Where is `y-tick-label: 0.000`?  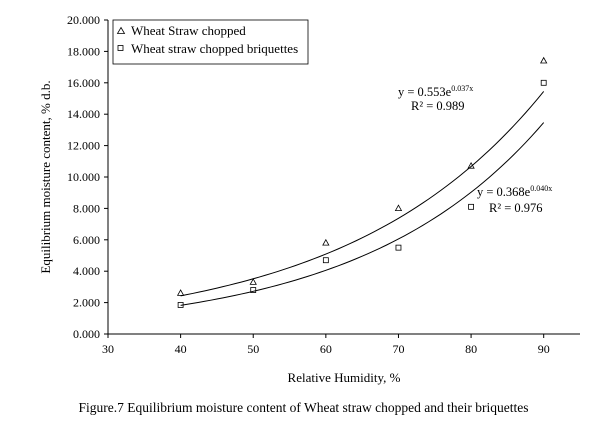 y-tick-label: 0.000 is located at coordinates (86, 334).